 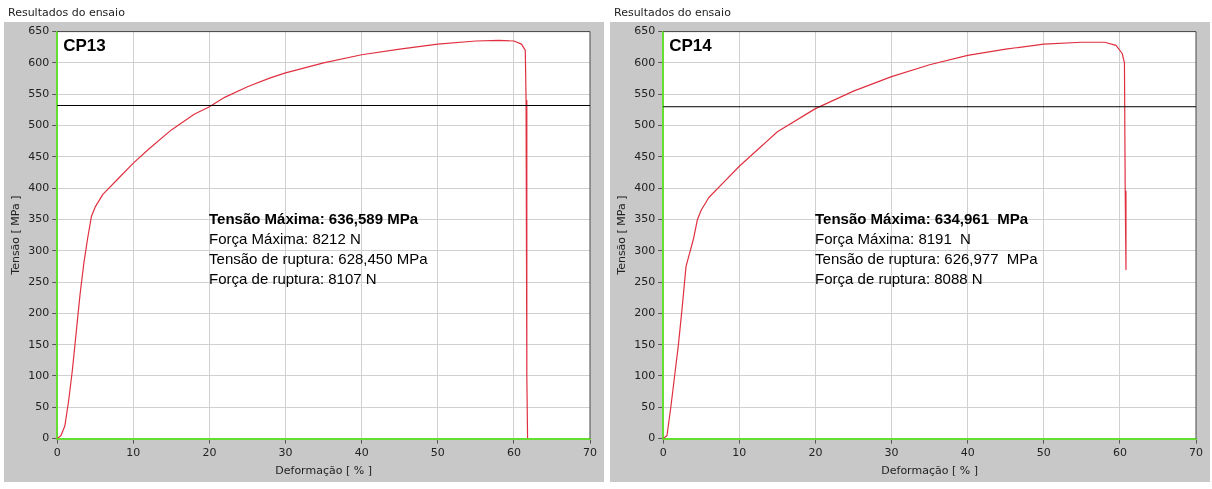 I want to click on annotation: Força de ruptura: 8107 N, so click(x=293, y=279).